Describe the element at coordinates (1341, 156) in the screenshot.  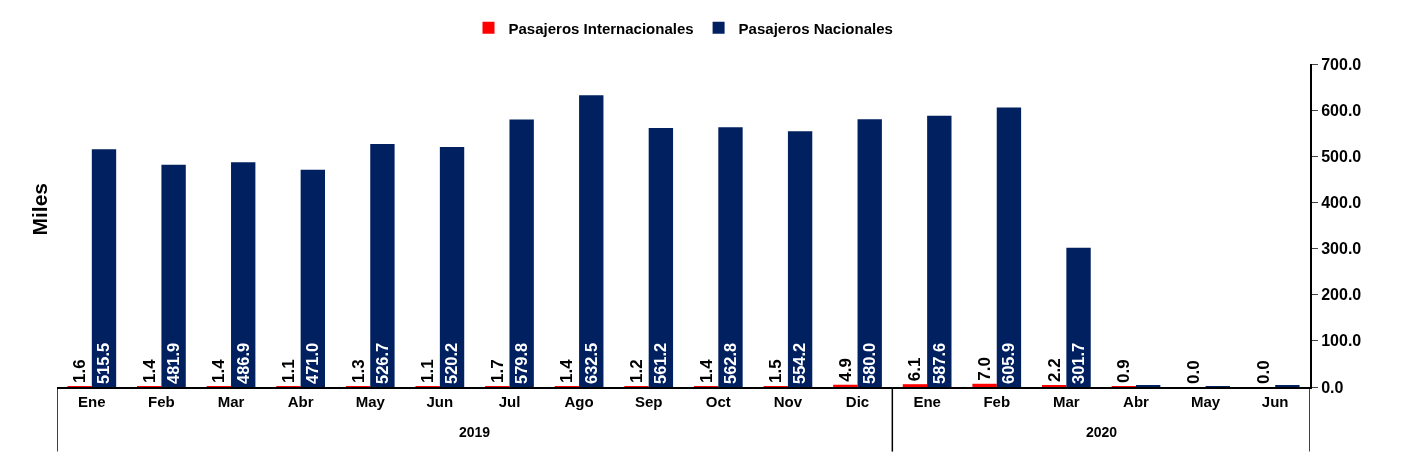
I see `y-tick-label: 500.0` at that location.